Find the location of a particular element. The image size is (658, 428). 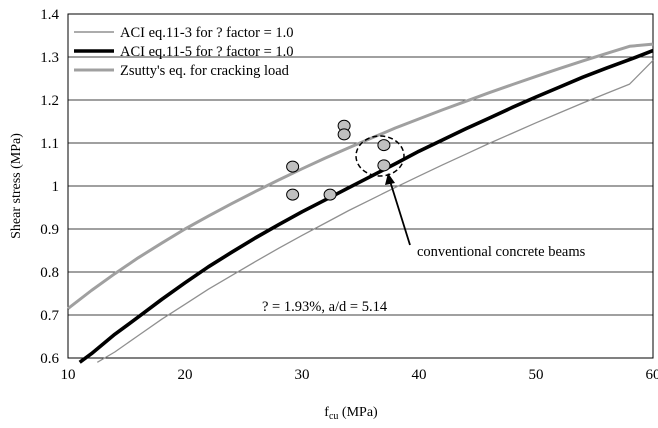

x-tick-label: 40 is located at coordinates (419, 375).